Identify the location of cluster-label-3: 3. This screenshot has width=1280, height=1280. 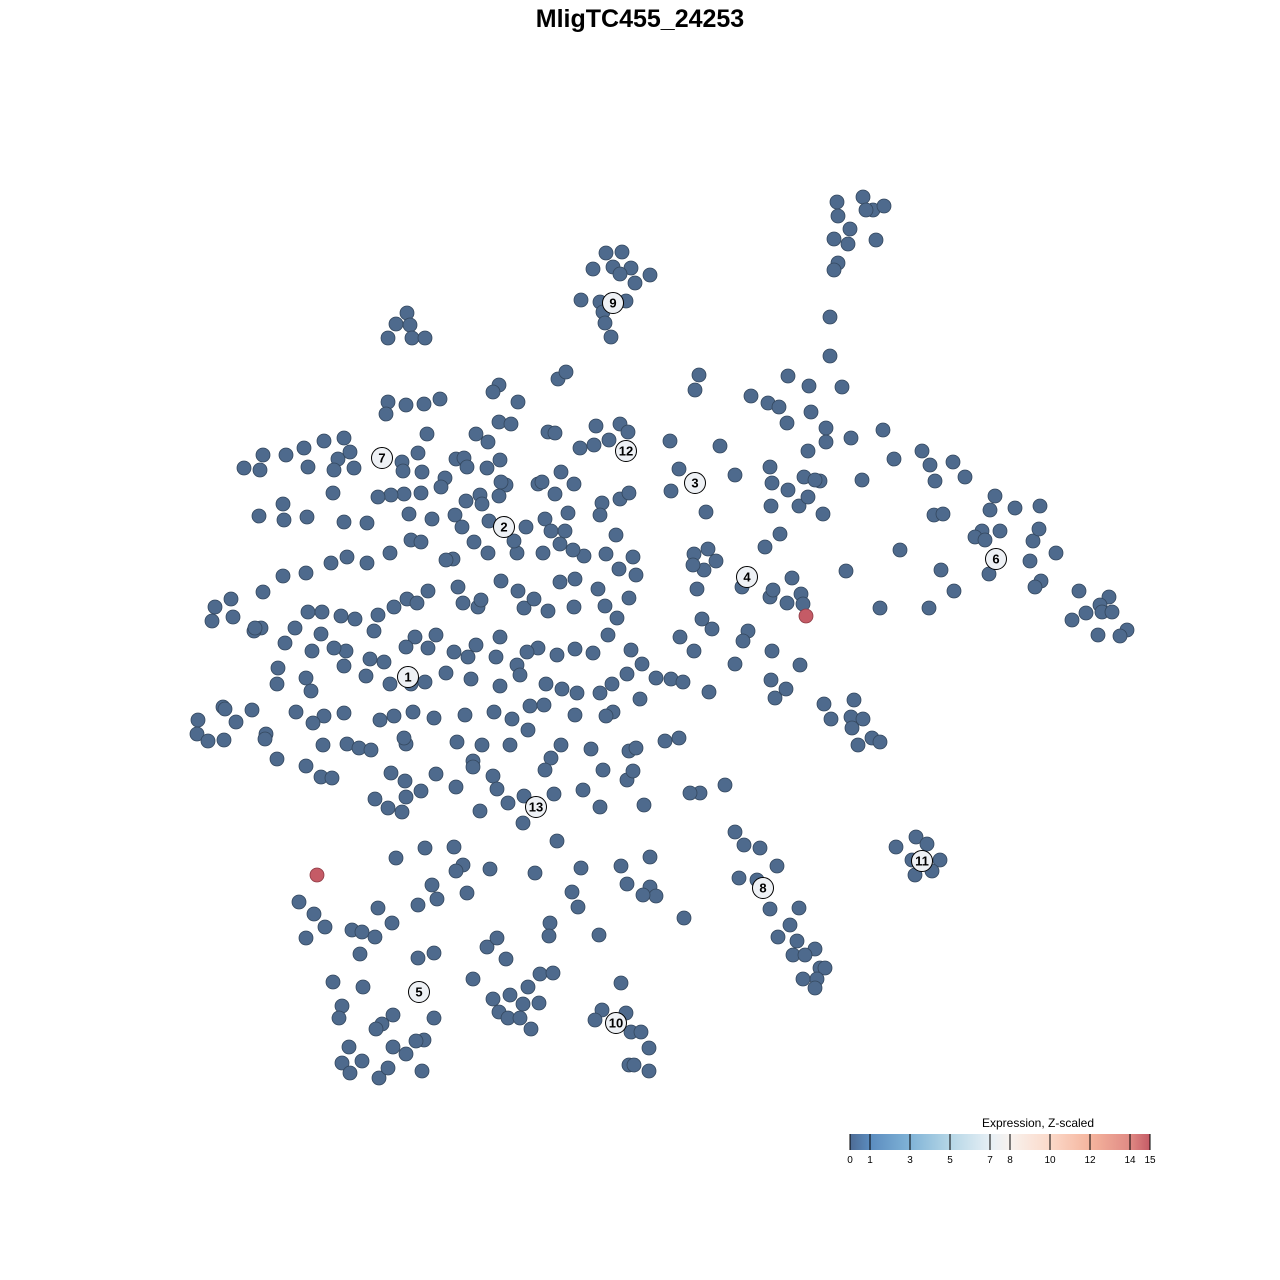
(695, 483).